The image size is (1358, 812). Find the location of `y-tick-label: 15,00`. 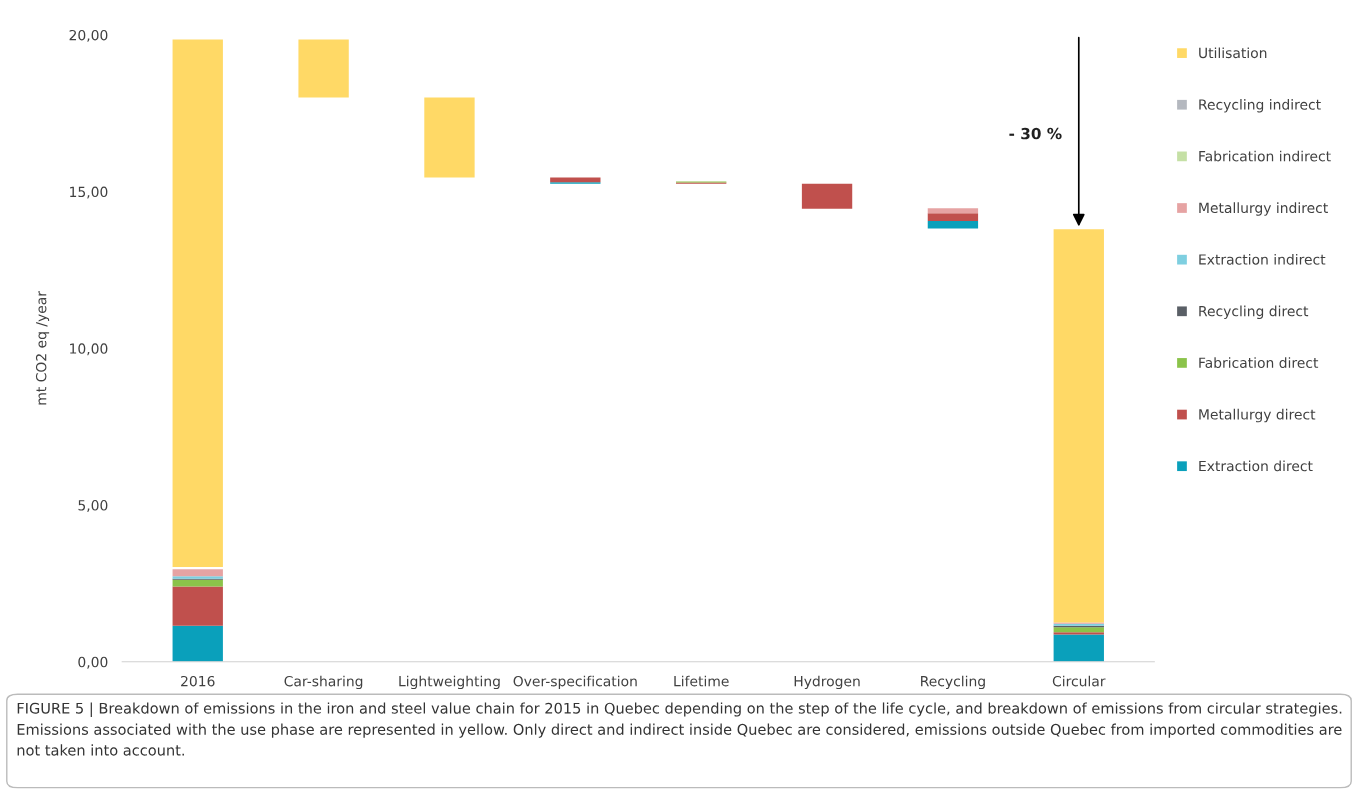

y-tick-label: 15,00 is located at coordinates (89, 192).